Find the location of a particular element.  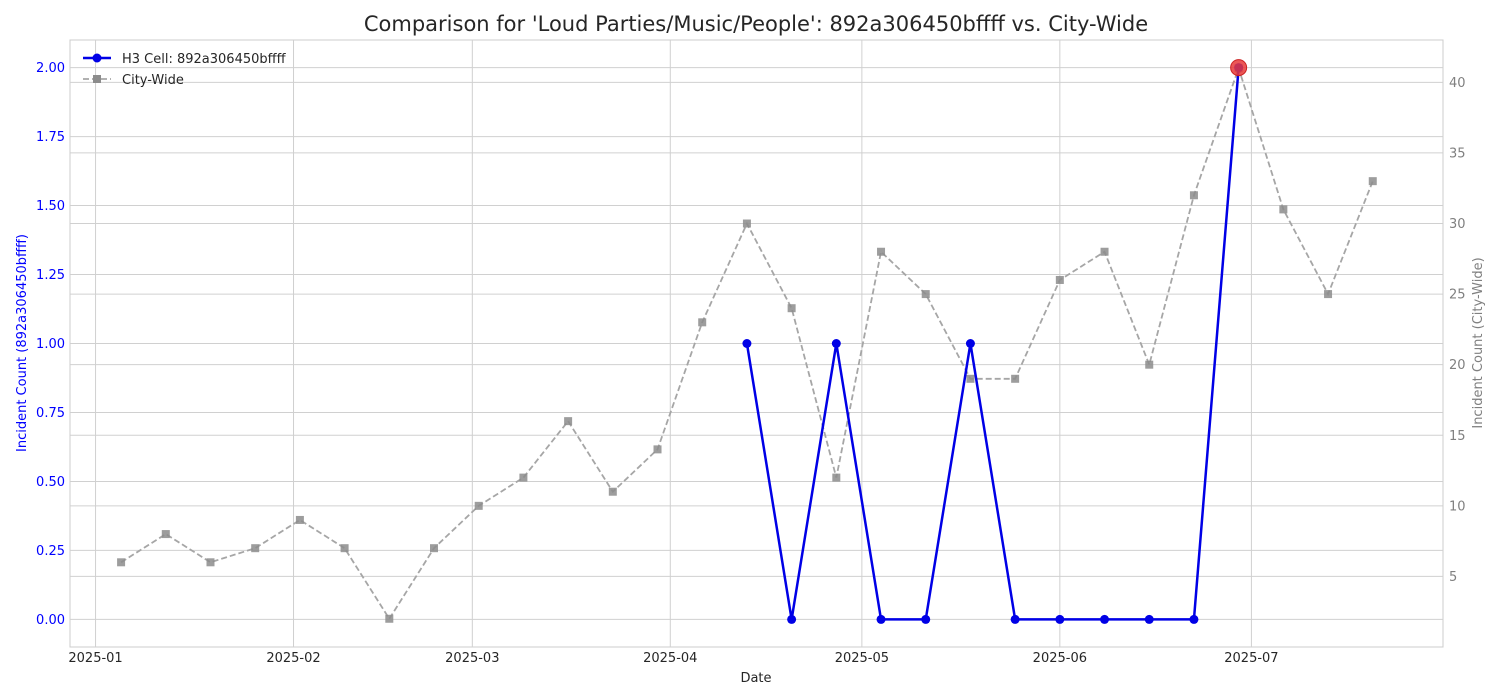

left-y-tick-label: 1.00 is located at coordinates (50, 344).